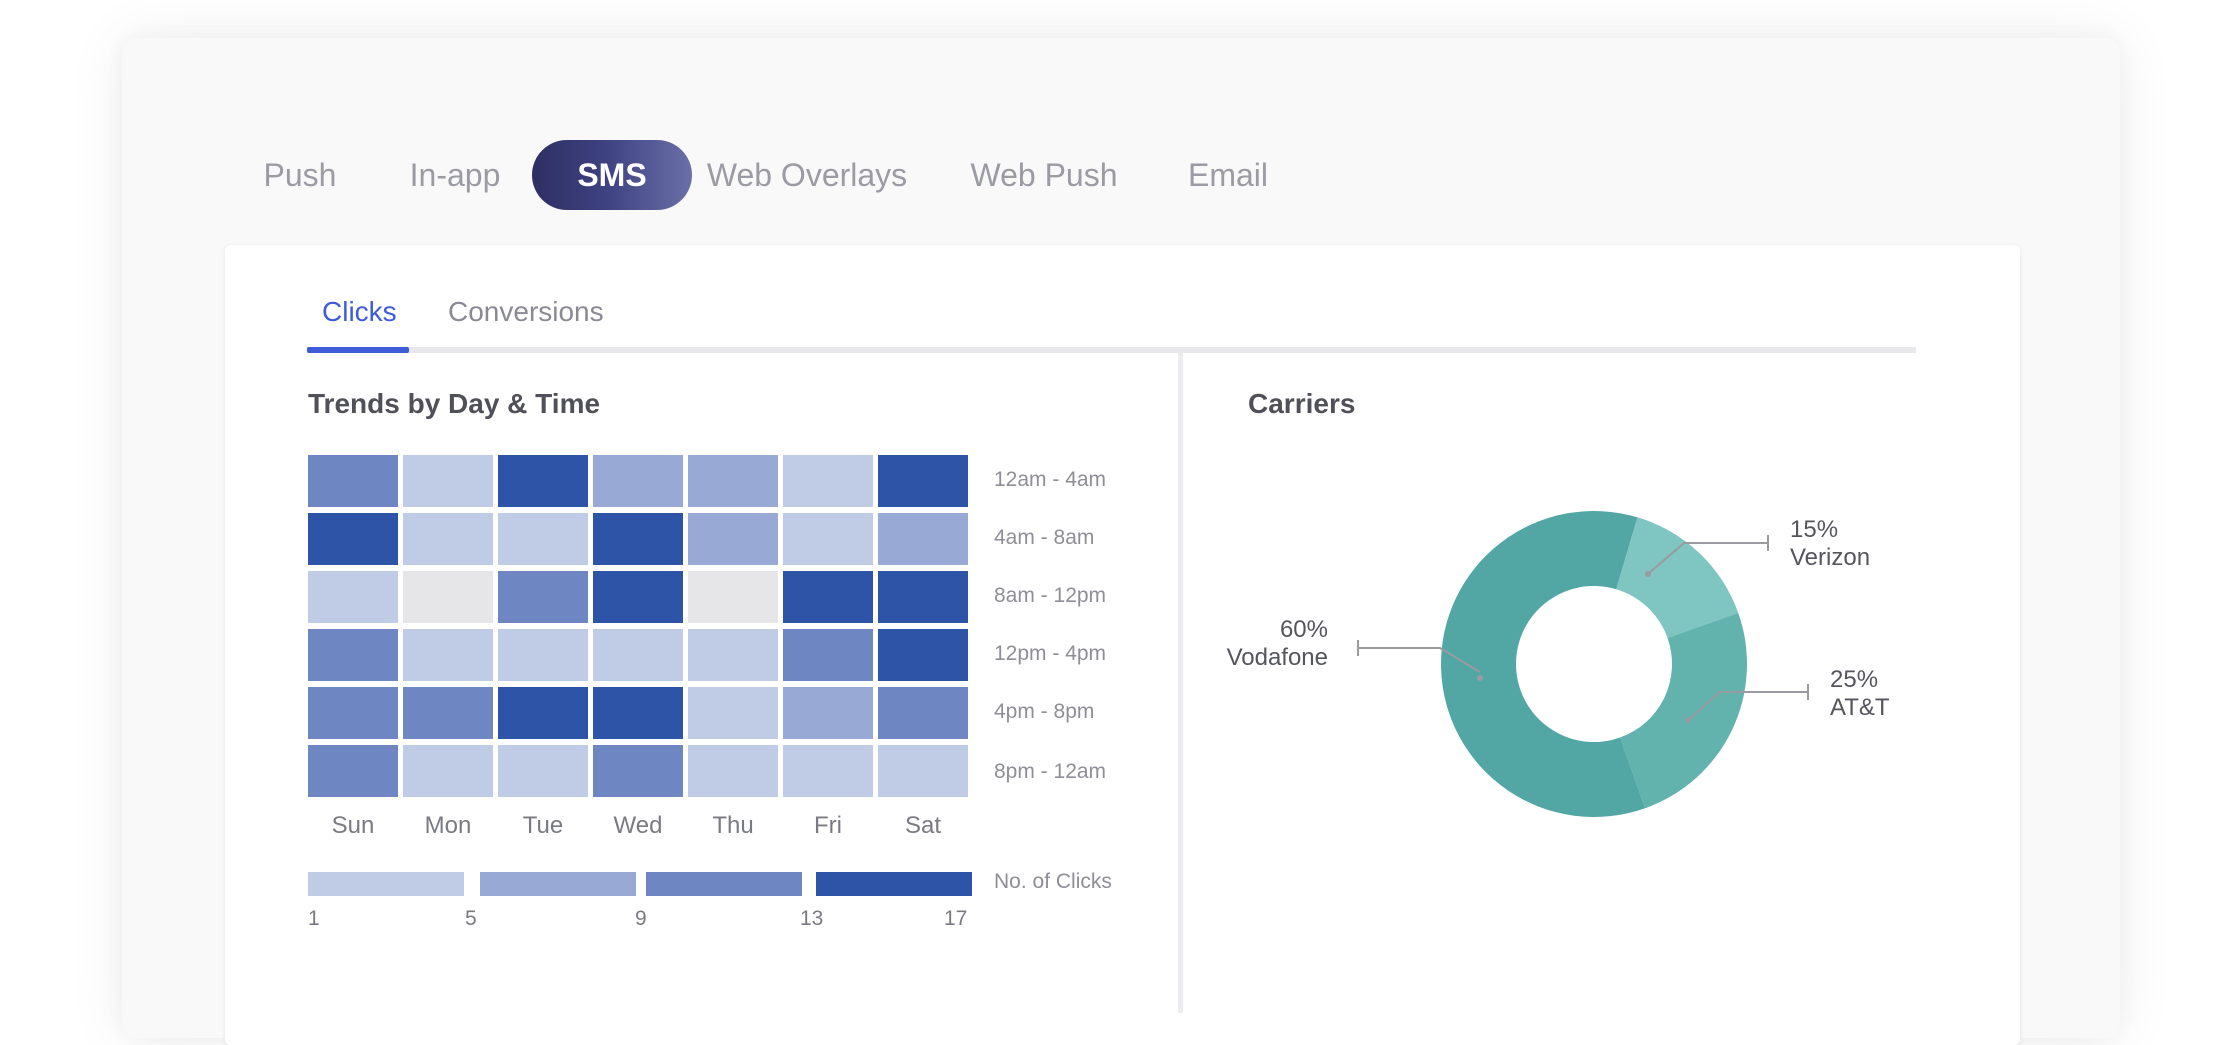 The image size is (2240, 1045). I want to click on day-label: Wed, so click(638, 825).